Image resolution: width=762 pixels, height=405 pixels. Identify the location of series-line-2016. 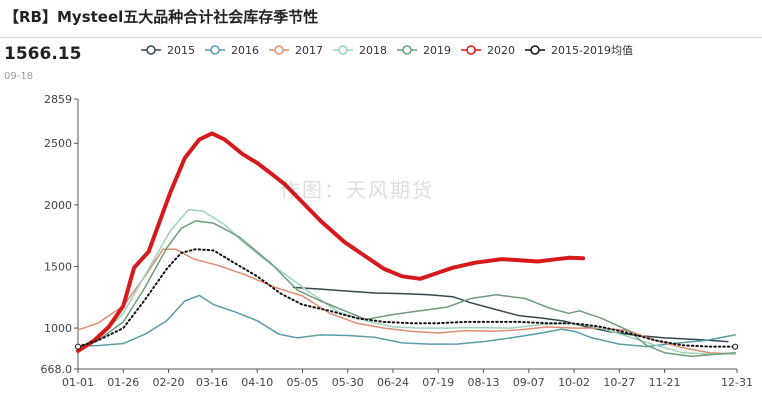
(406, 321).